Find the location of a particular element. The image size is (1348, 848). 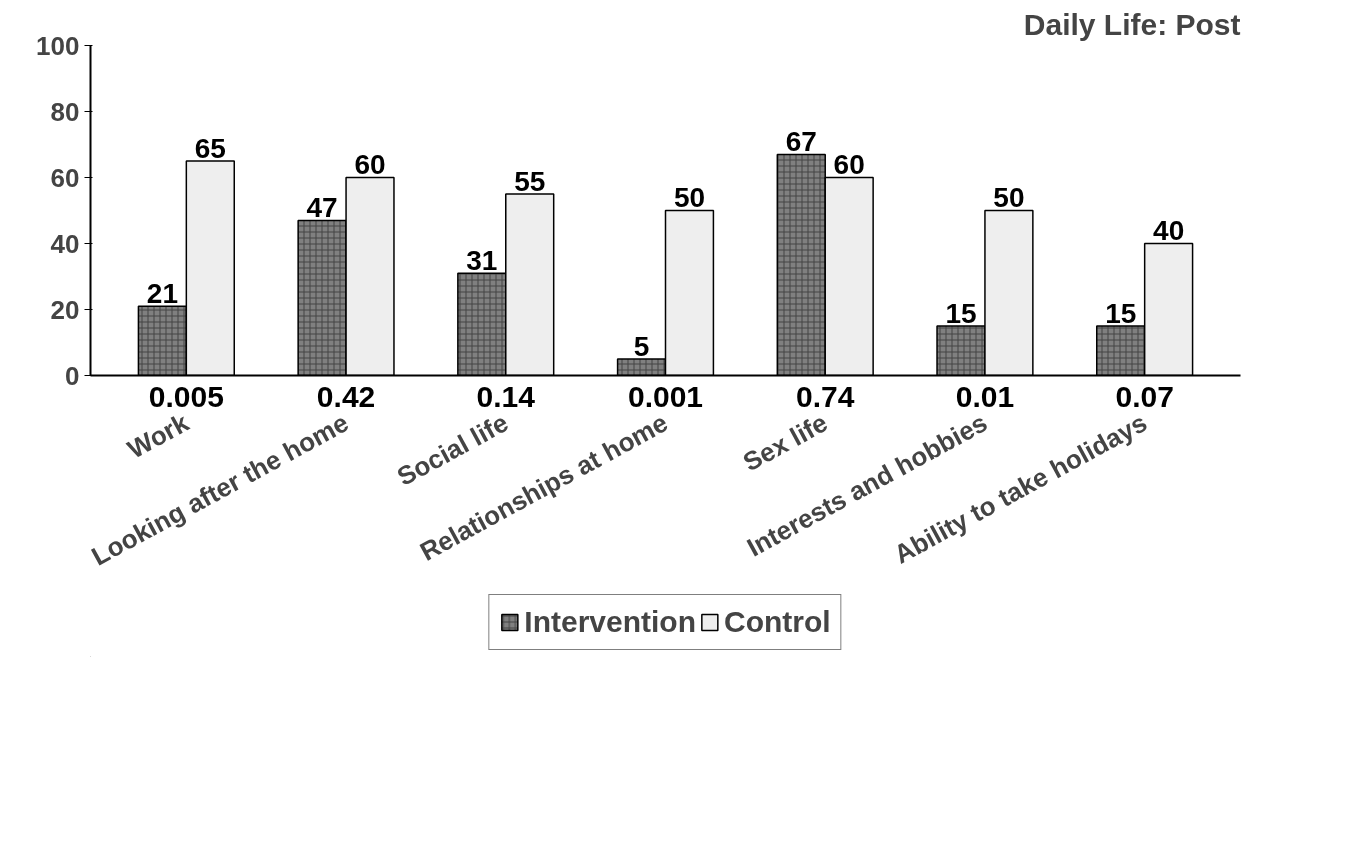

text: 0.42 is located at coordinates (346, 396).